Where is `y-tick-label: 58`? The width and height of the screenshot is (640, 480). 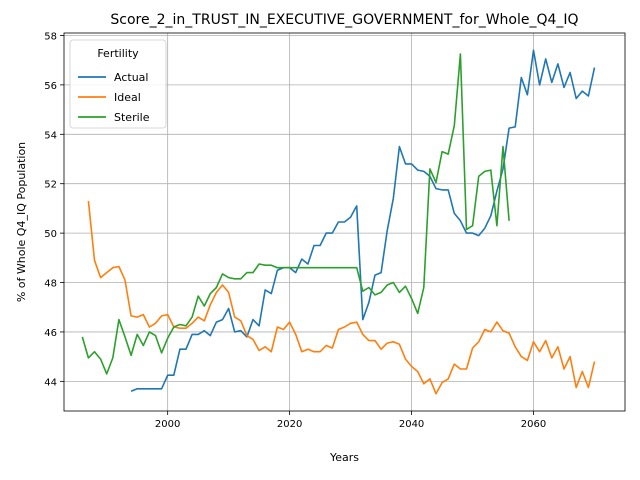 y-tick-label: 58 is located at coordinates (50, 36).